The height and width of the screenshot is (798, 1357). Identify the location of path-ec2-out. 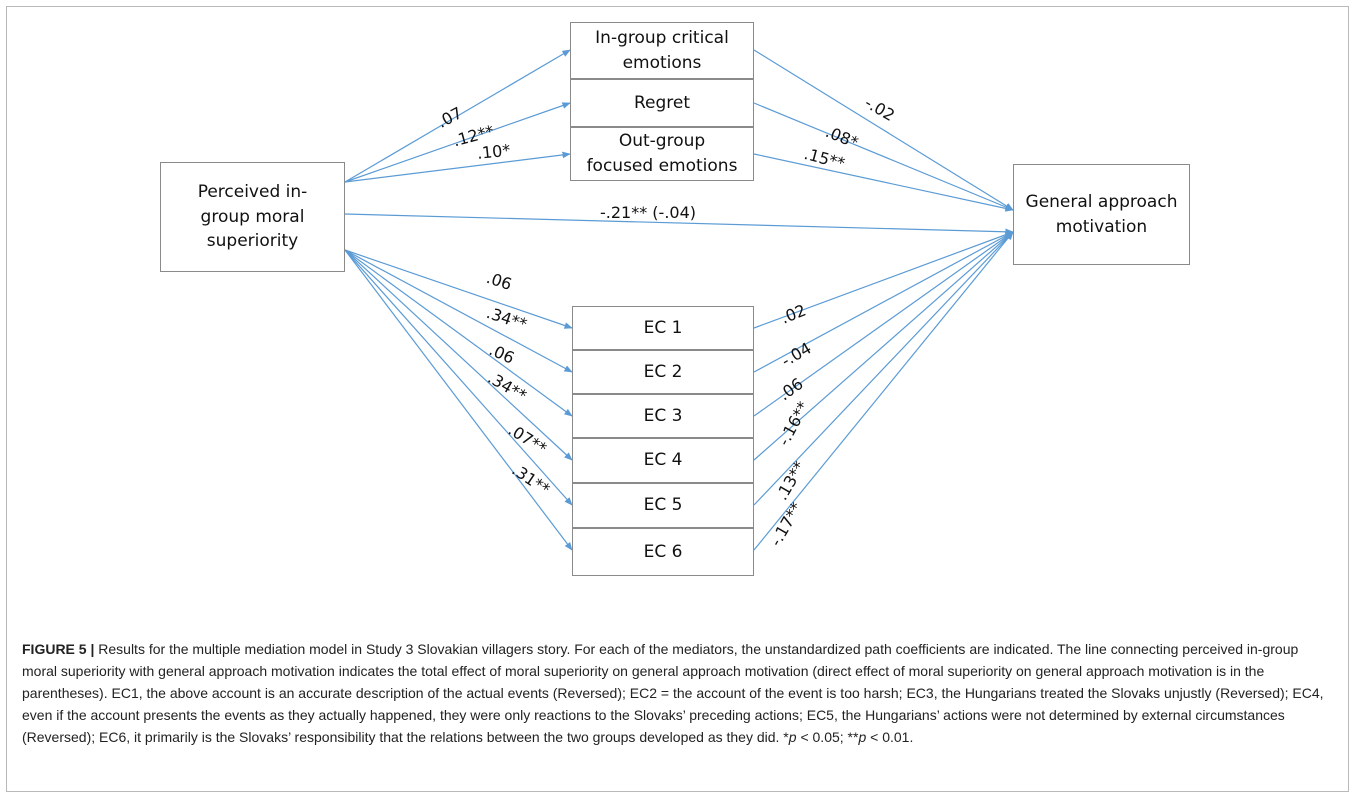
(883, 302).